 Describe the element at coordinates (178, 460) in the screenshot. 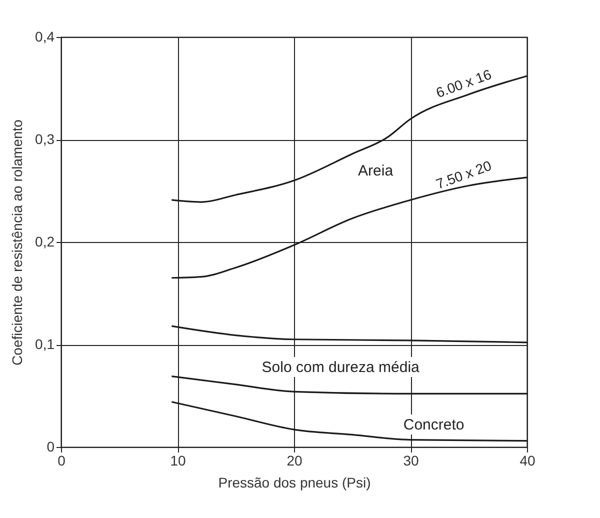

I see `x-tick-label: 10` at that location.